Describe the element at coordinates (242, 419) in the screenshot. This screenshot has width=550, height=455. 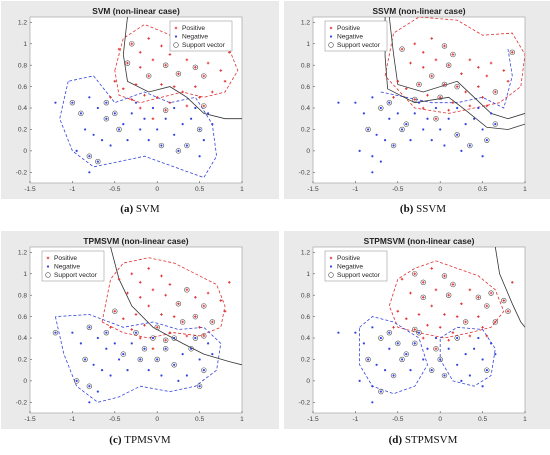
I see `x-tick-label: 1` at that location.